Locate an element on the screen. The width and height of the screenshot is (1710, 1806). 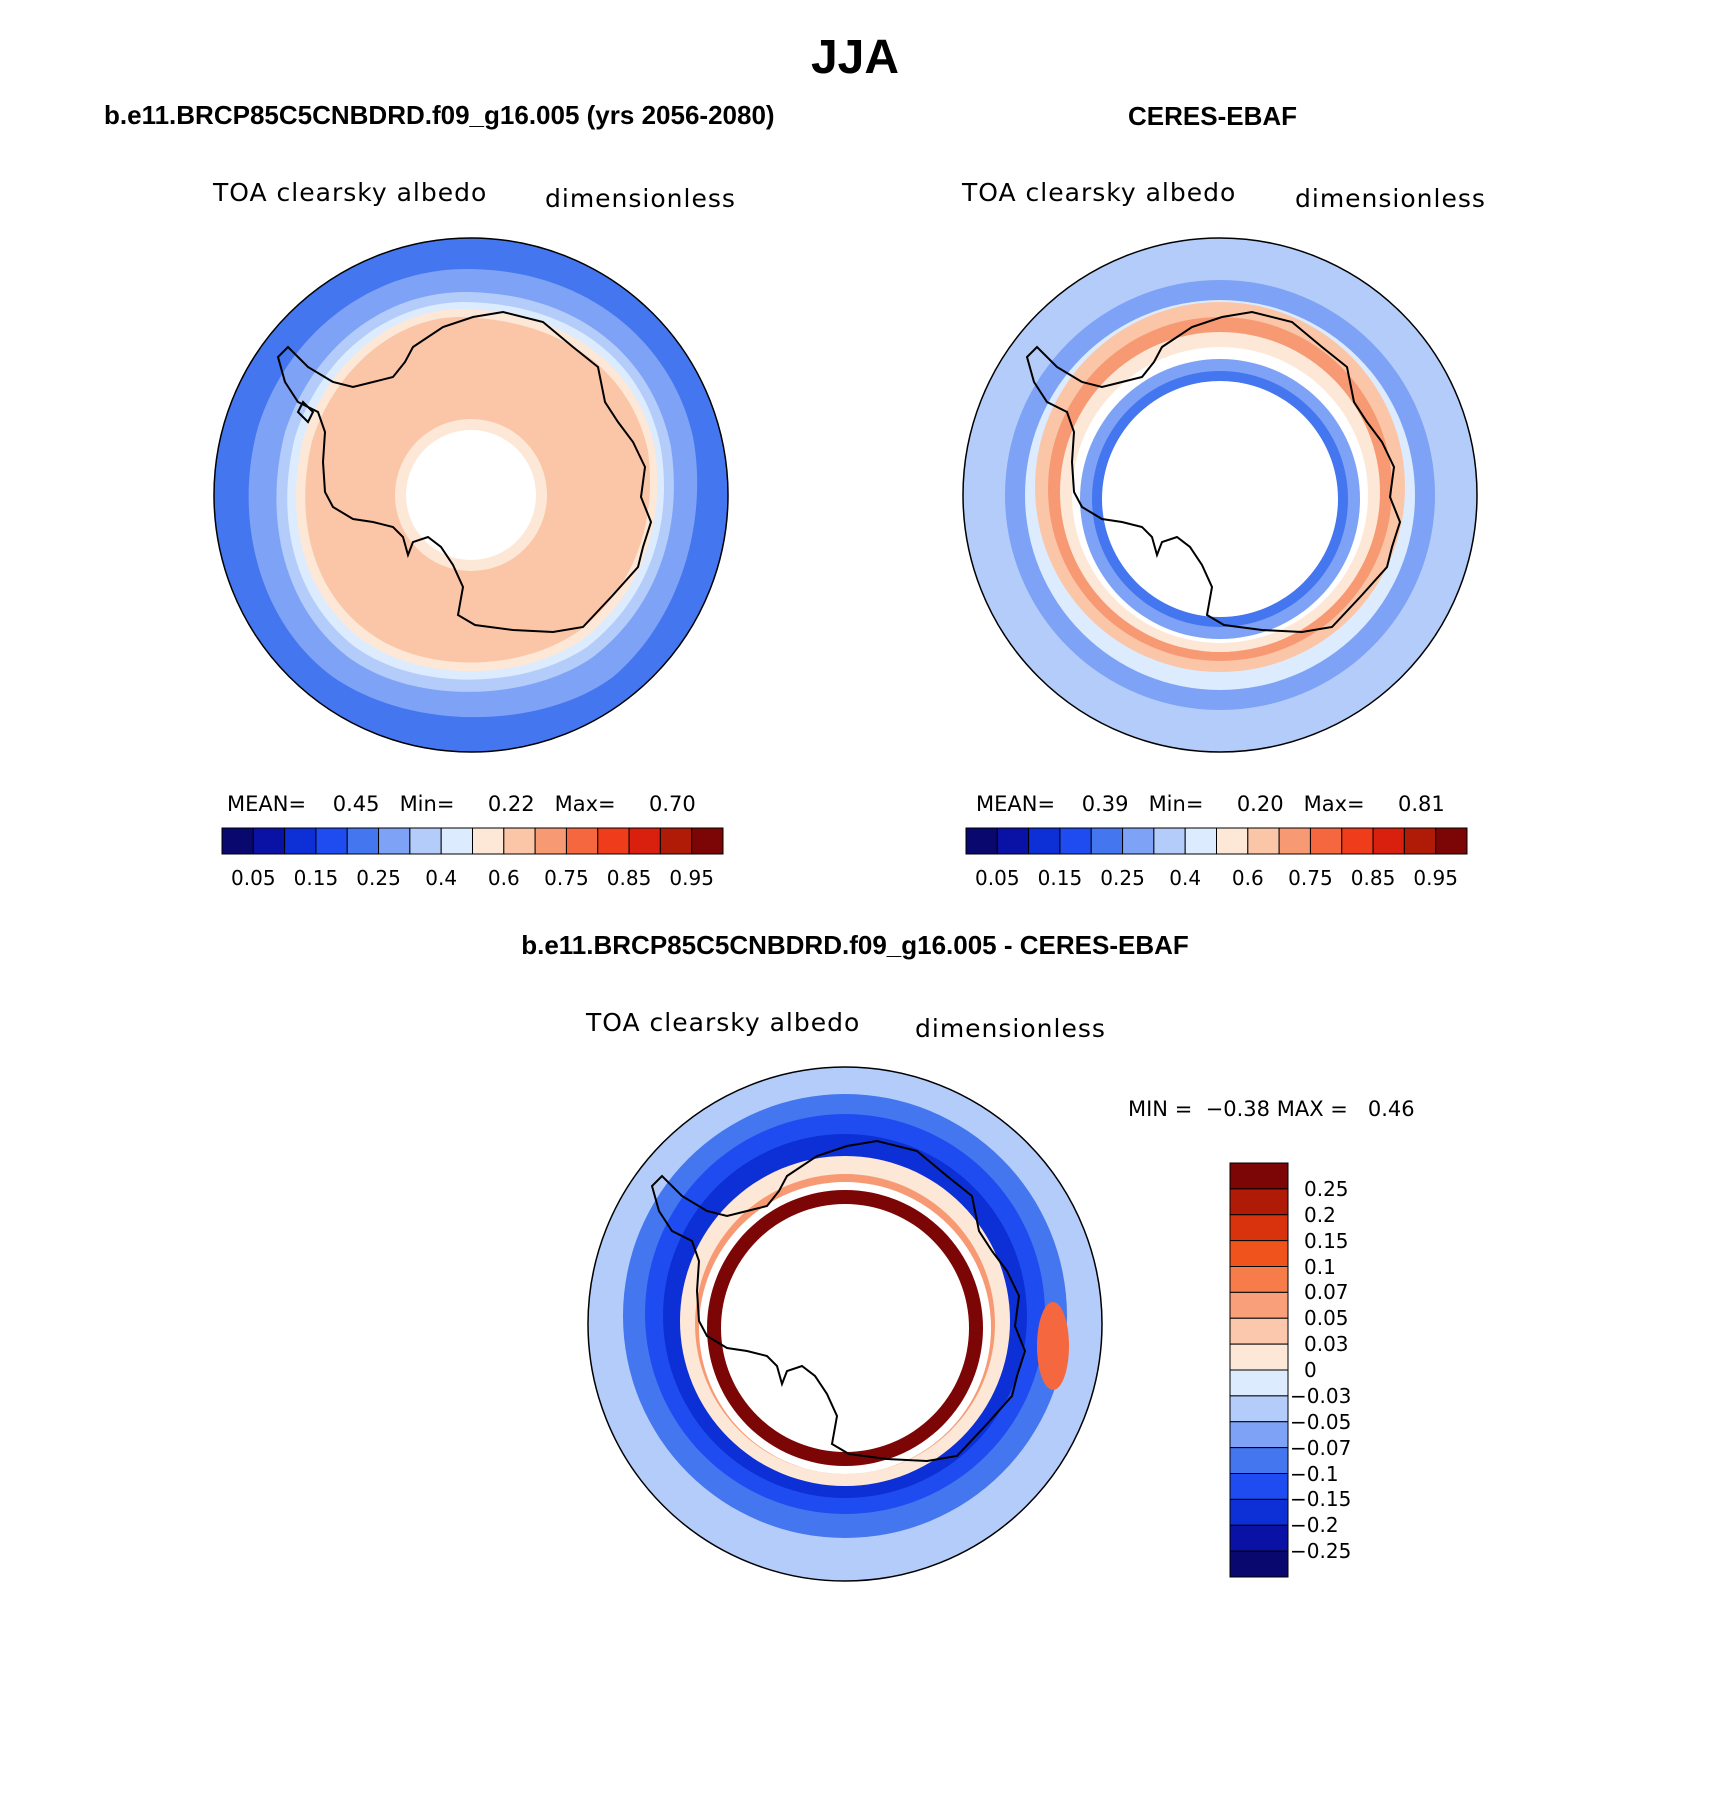
obs-map-border is located at coordinates (1220, 495).